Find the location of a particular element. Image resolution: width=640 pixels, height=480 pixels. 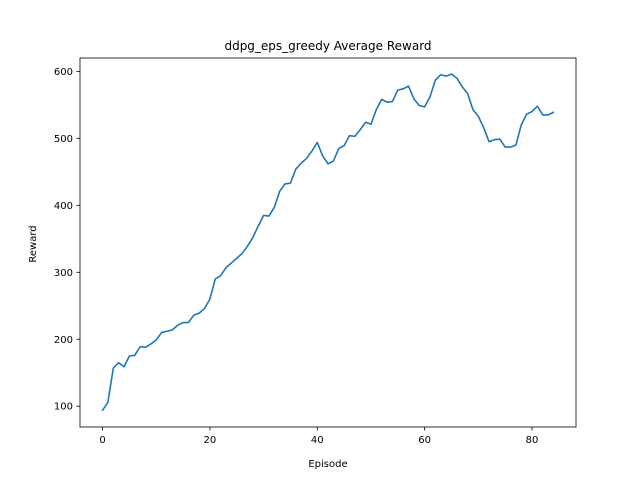

y-tick-label: 100 is located at coordinates (63, 407).